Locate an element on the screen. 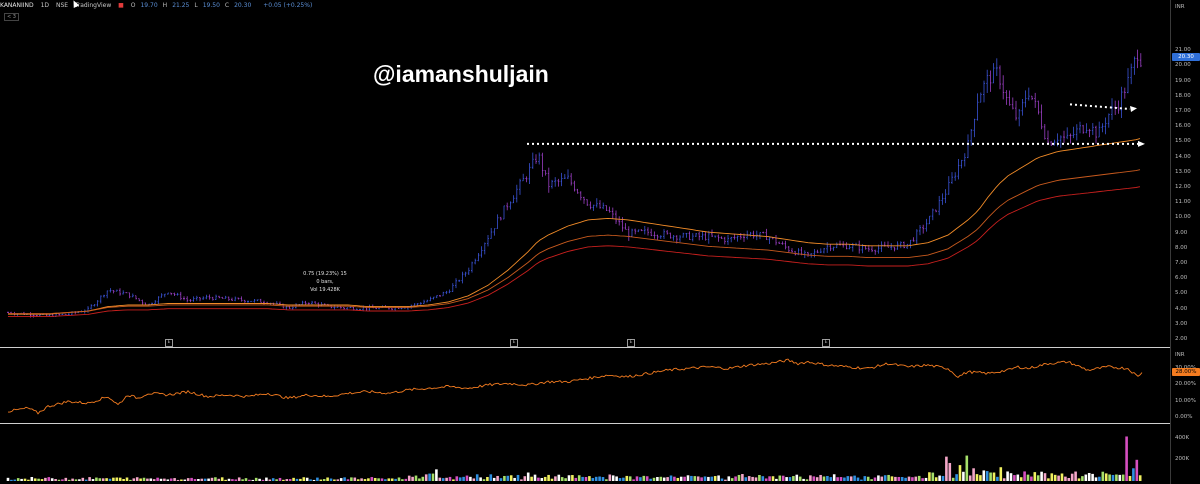 This screenshot has height=484, width=1200. measure-tooltip: 0.75 (19.23%) 15 0 bars, Vol 19.428K is located at coordinates (325, 282).